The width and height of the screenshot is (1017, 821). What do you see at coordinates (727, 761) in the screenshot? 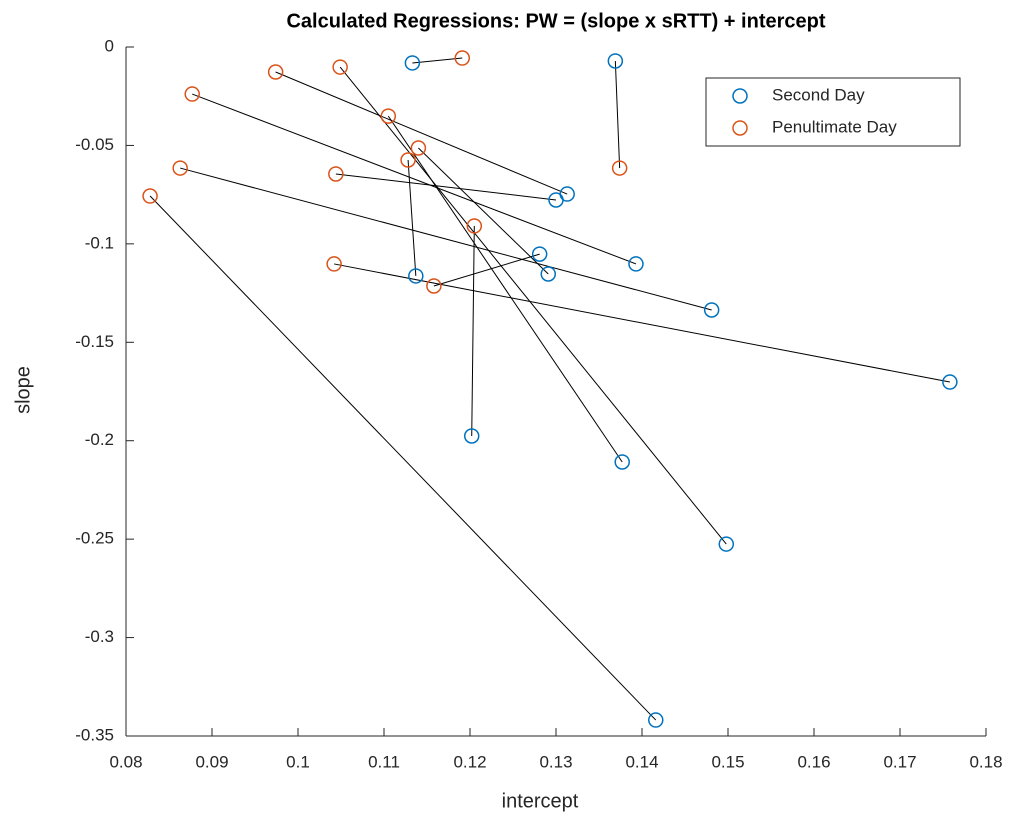
I see `x-tick-label: 0.15` at bounding box center [727, 761].